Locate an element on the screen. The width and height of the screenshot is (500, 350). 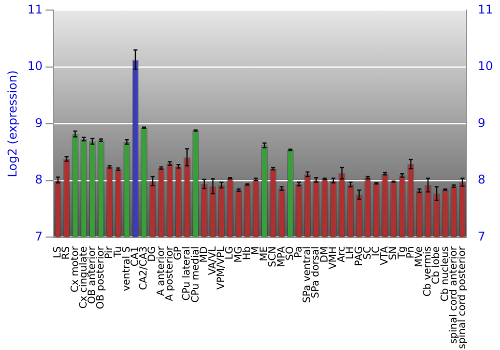
x-tick-label: RS is located at coordinates (66, 253).